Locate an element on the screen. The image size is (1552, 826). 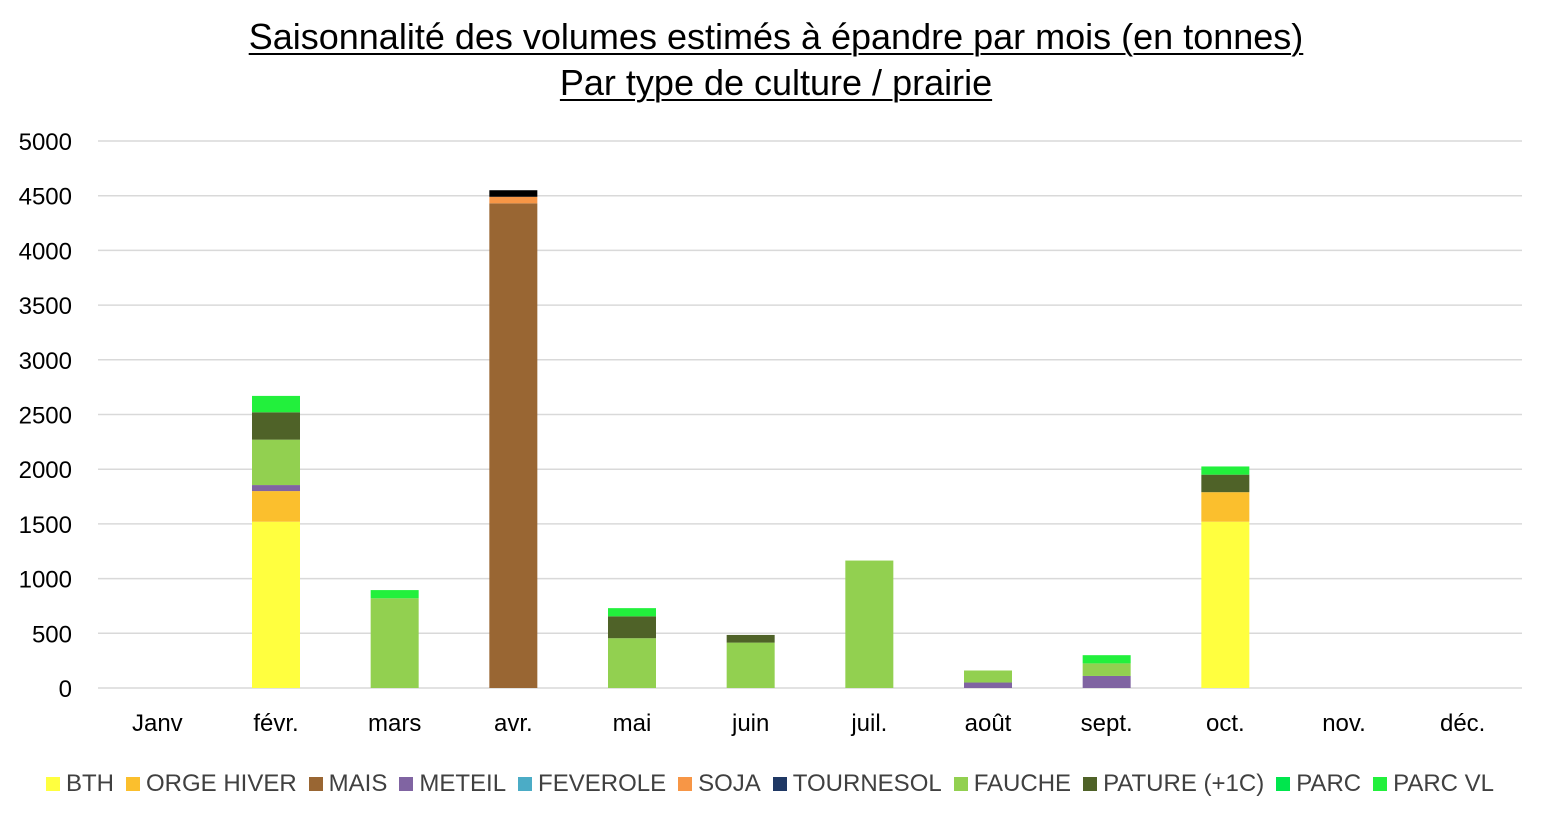
x-tick-label: nov. is located at coordinates (1344, 723).